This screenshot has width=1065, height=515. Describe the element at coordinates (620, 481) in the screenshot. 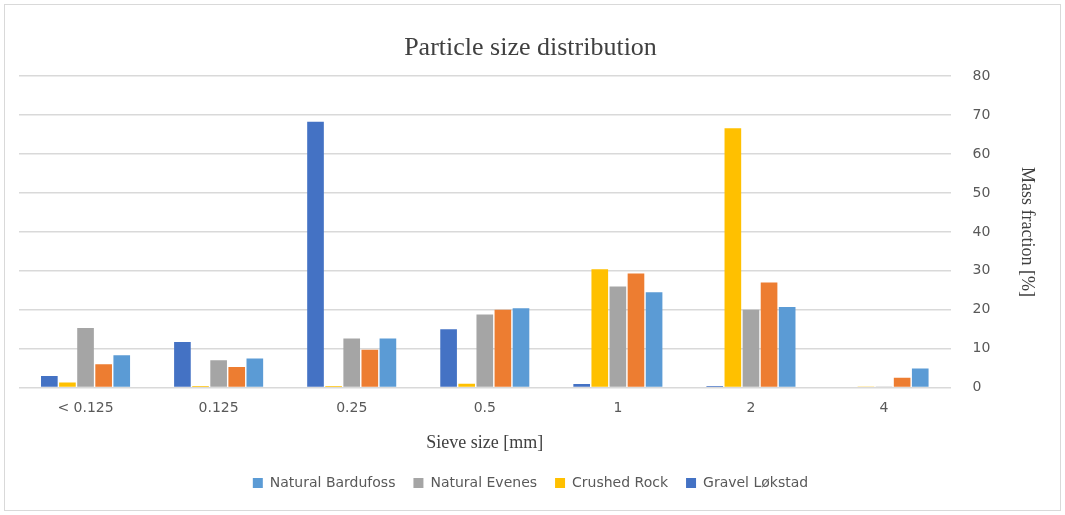

I see `legend-label: Crushed Rock` at that location.